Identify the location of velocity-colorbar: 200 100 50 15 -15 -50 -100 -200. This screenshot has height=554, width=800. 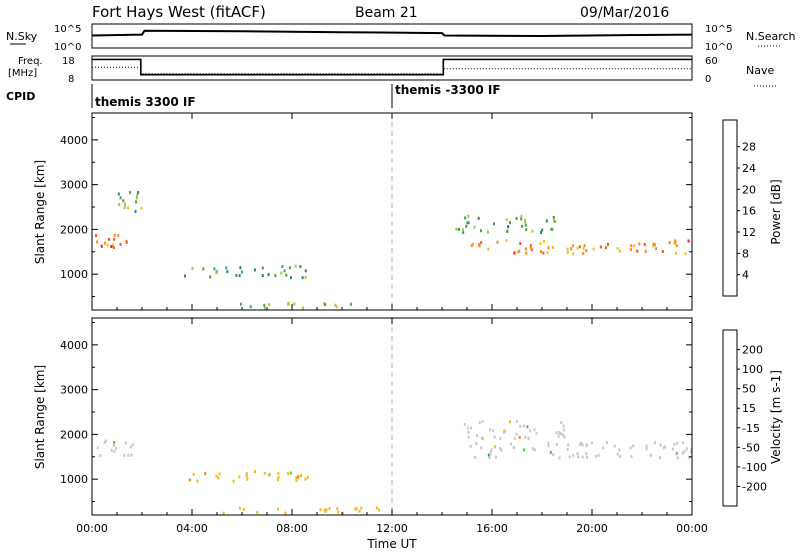
(744, 418).